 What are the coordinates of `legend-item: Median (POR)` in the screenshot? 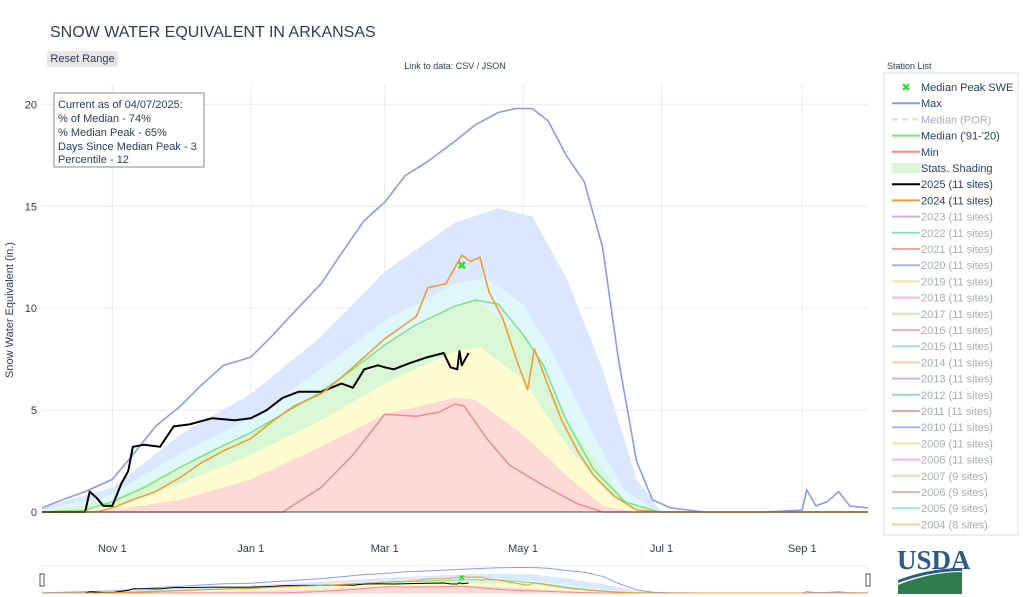 It's located at (941, 120).